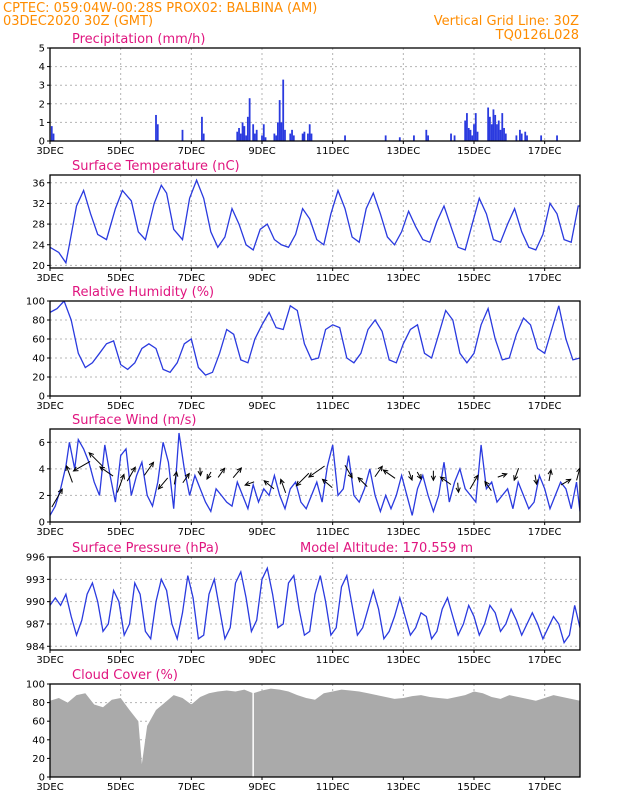 The width and height of the screenshot is (618, 800). I want to click on temperature-line, so click(315, 221).